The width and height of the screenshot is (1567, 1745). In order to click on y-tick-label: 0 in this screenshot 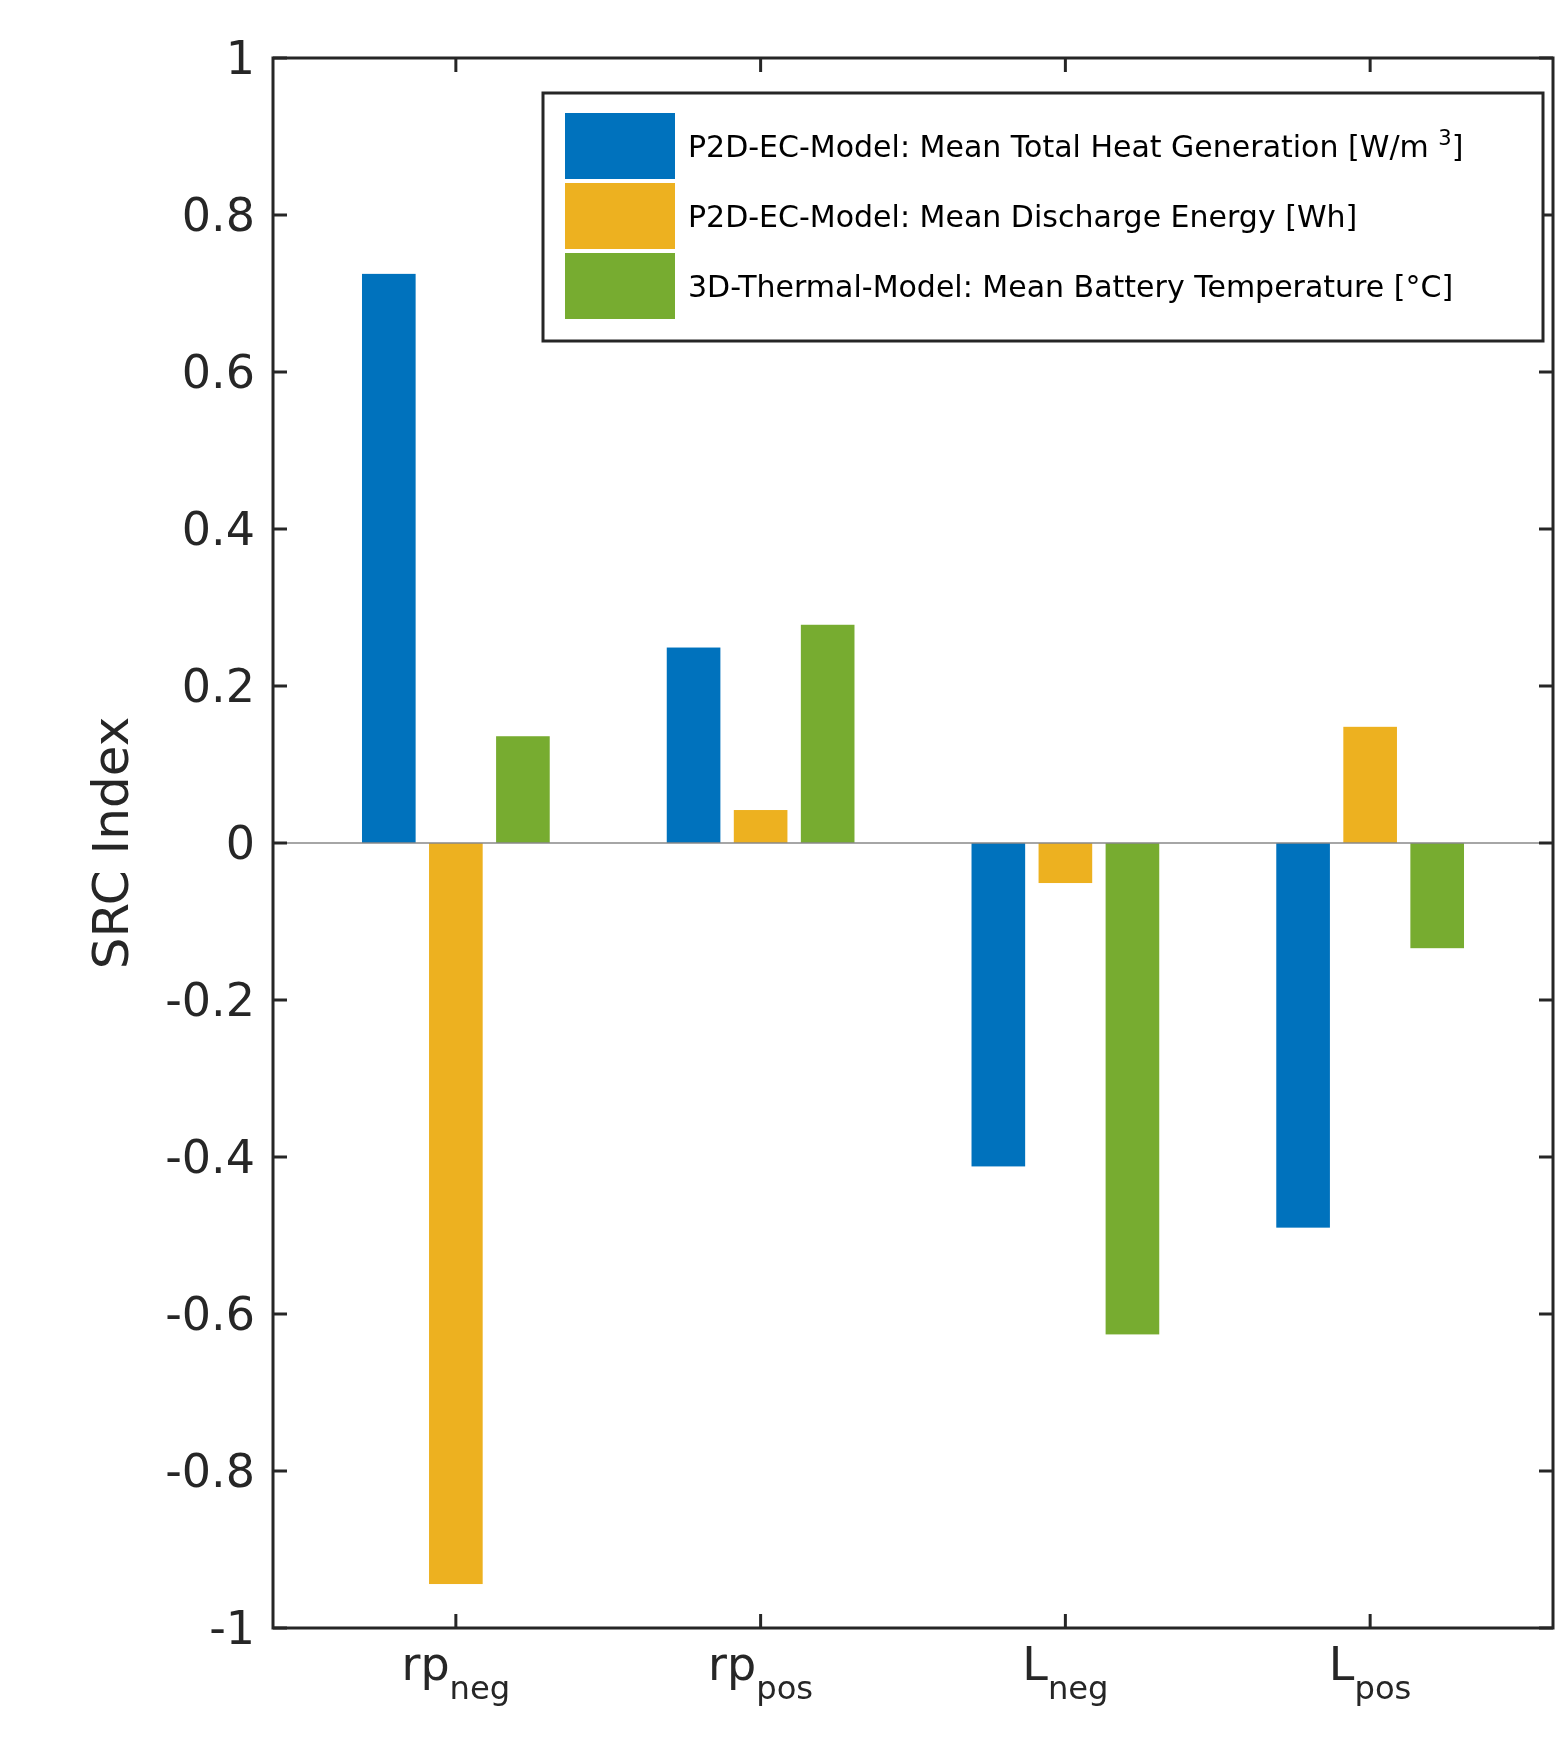, I will do `click(240, 843)`.